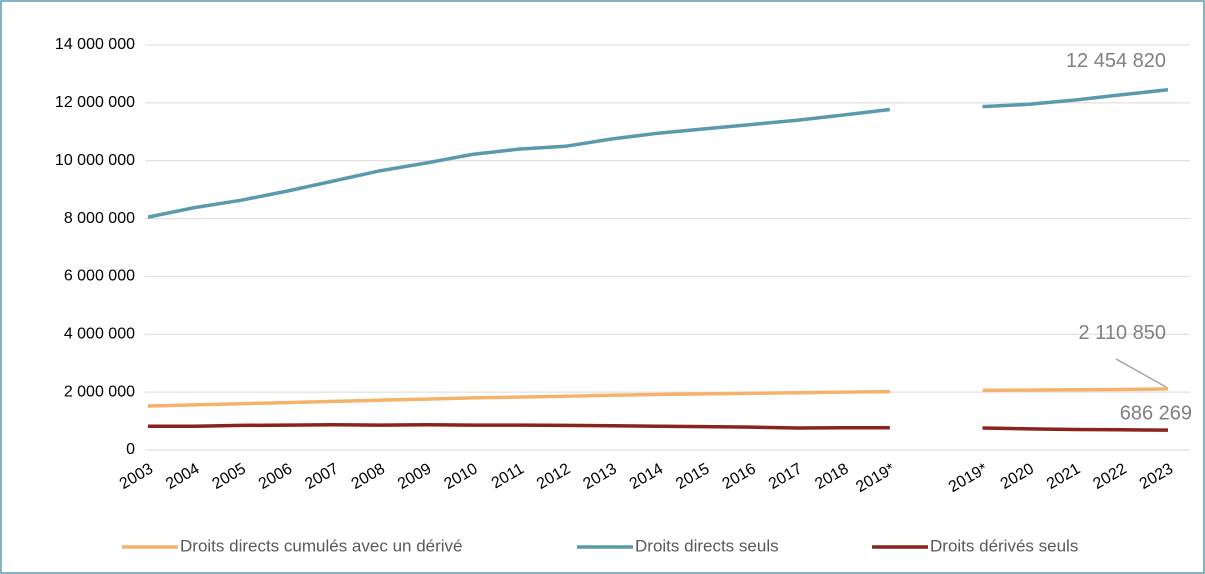 The height and width of the screenshot is (574, 1205). I want to click on y-tick-label: 12 000 000, so click(95, 102).